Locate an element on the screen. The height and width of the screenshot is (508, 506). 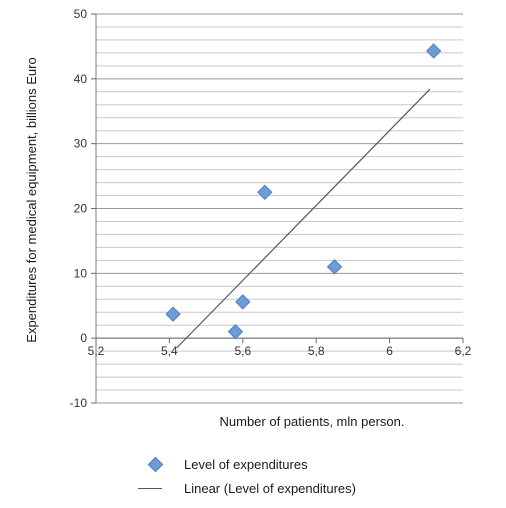
x-tick-label: 5,2 is located at coordinates (96, 351).